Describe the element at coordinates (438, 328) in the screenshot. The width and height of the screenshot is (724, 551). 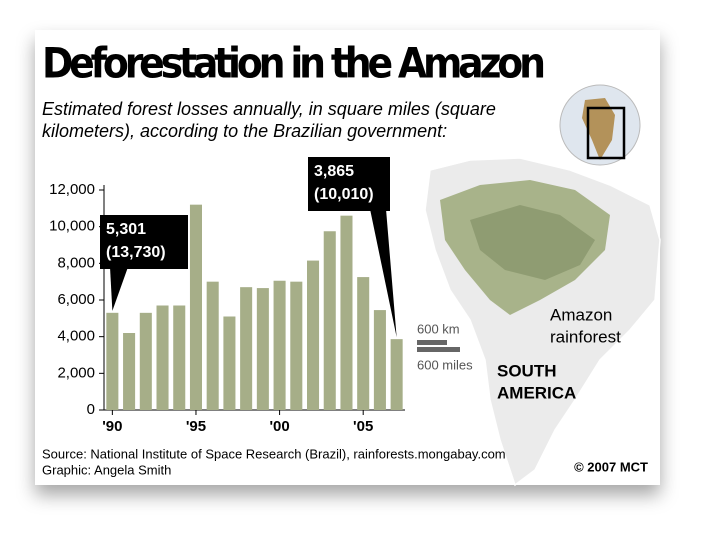
I see `scale-label: 600 km` at that location.